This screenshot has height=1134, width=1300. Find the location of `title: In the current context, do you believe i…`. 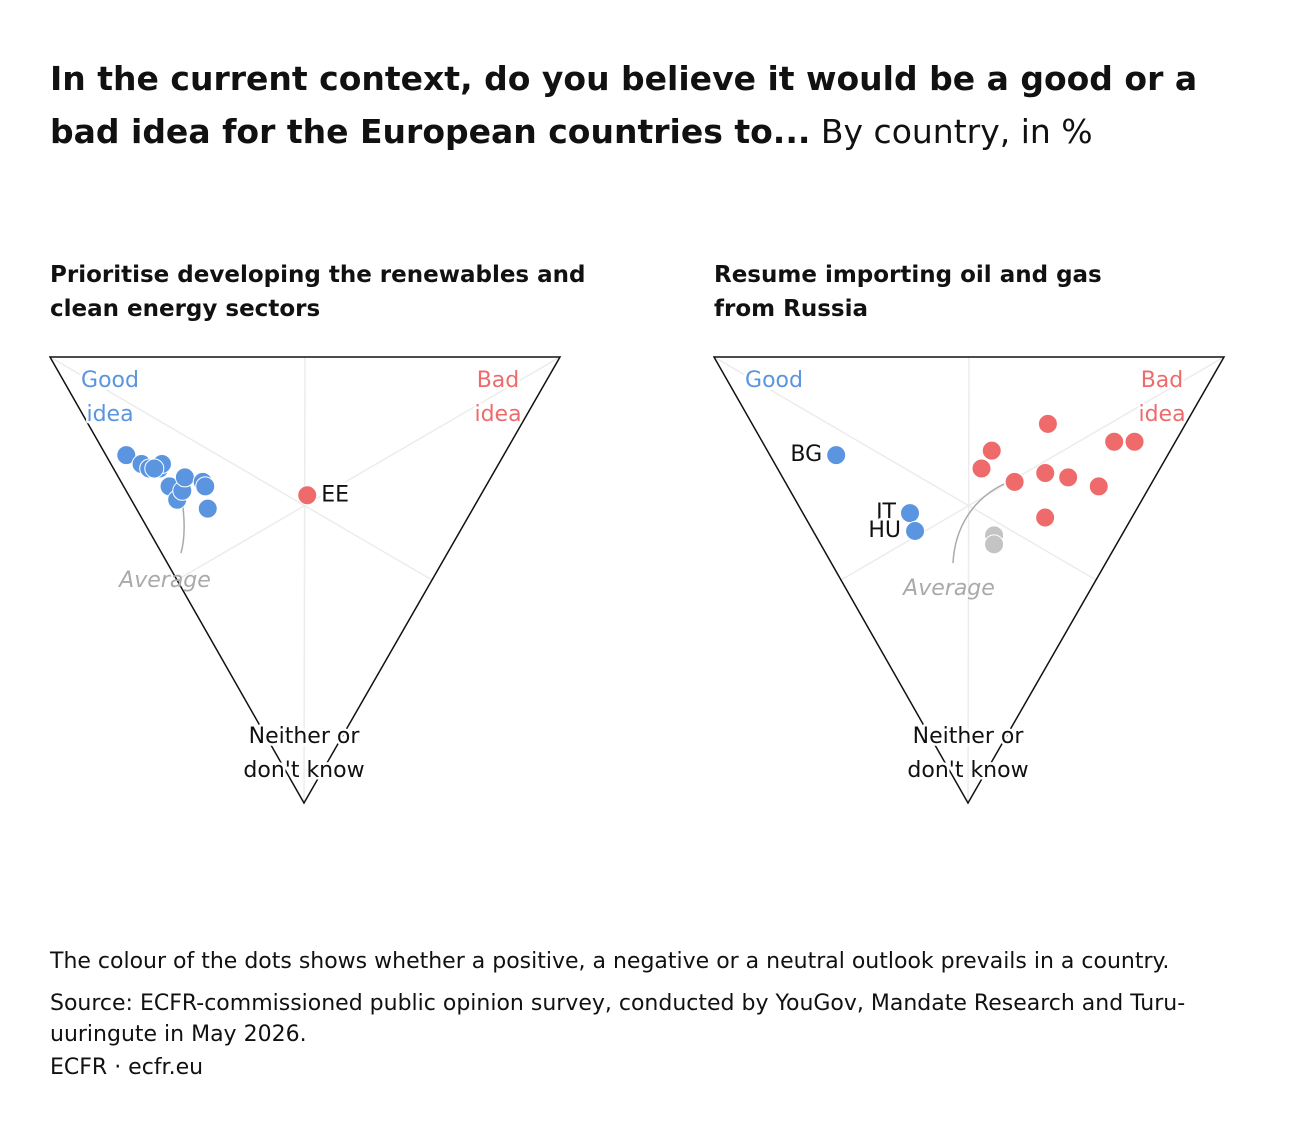

title: In the current context, do you believe i… is located at coordinates (624, 105).